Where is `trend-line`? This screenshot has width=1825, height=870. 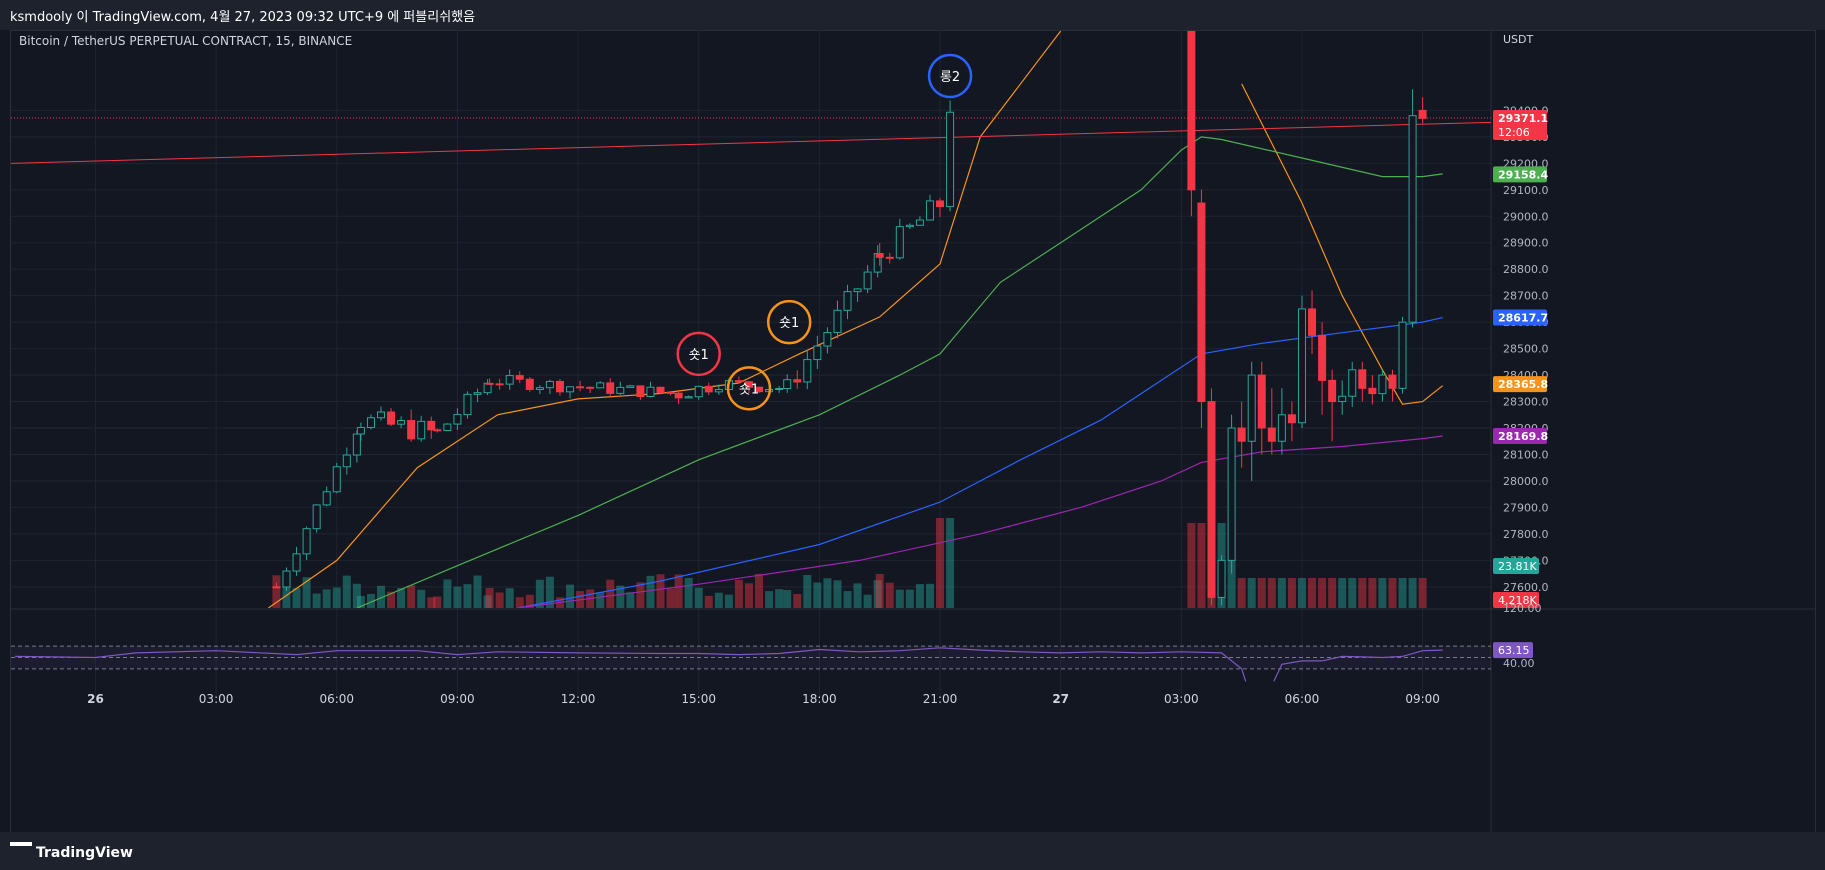 trend-line is located at coordinates (751, 142).